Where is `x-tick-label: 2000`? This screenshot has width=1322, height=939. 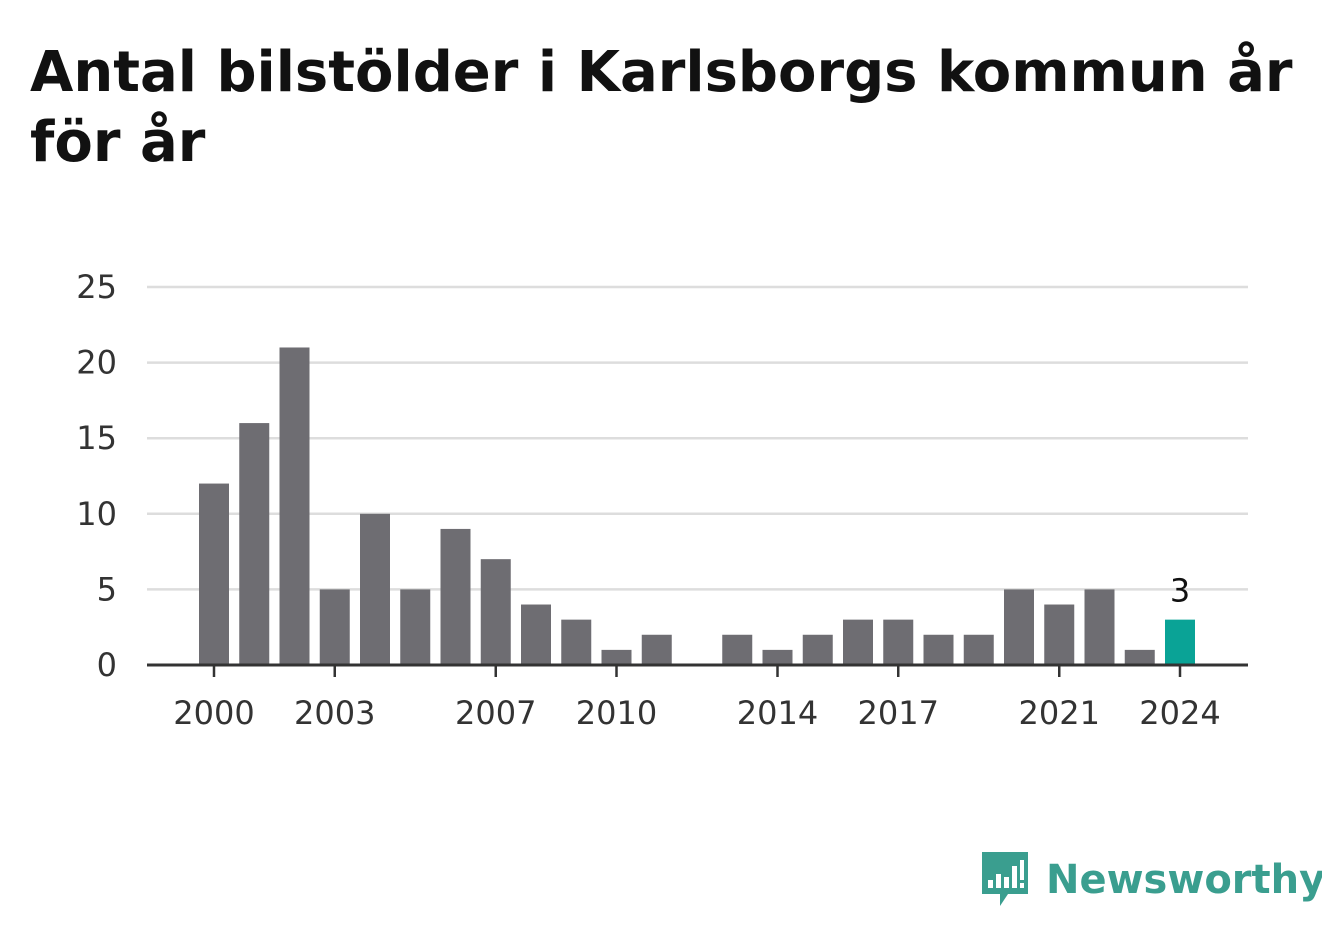 x-tick-label: 2000 is located at coordinates (213, 713).